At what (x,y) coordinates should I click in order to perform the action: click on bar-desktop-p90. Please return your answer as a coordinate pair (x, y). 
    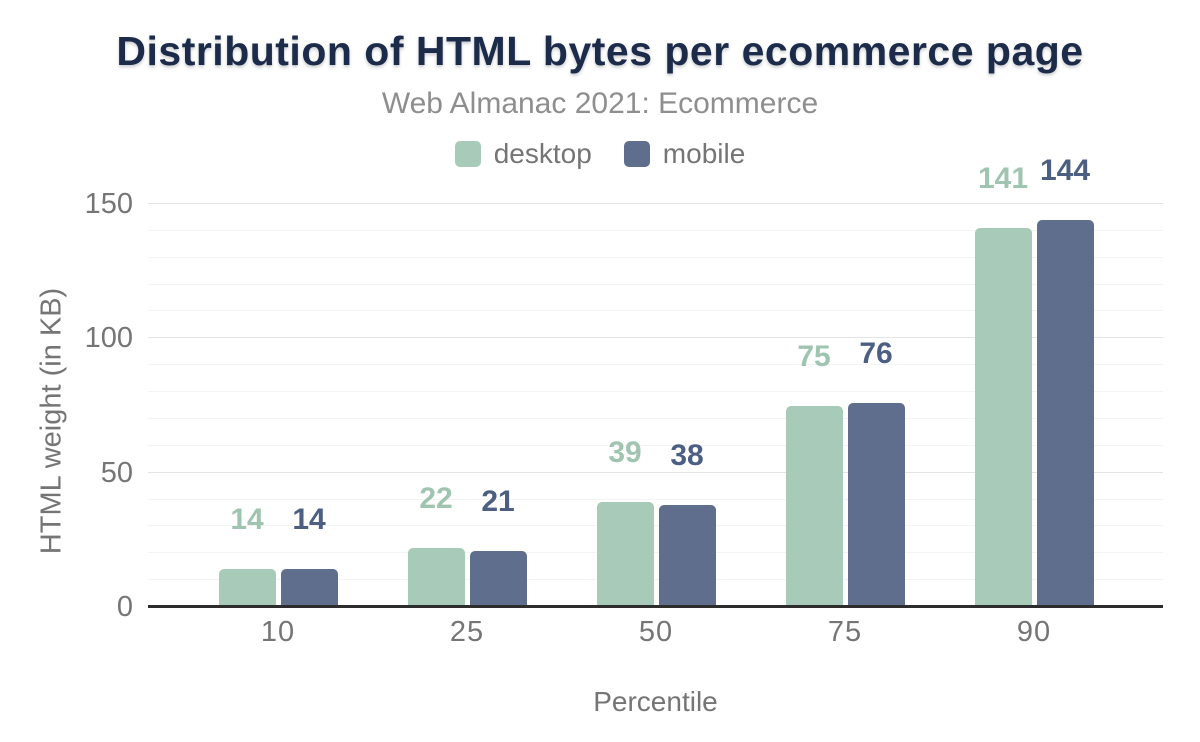
    Looking at the image, I should click on (1003, 417).